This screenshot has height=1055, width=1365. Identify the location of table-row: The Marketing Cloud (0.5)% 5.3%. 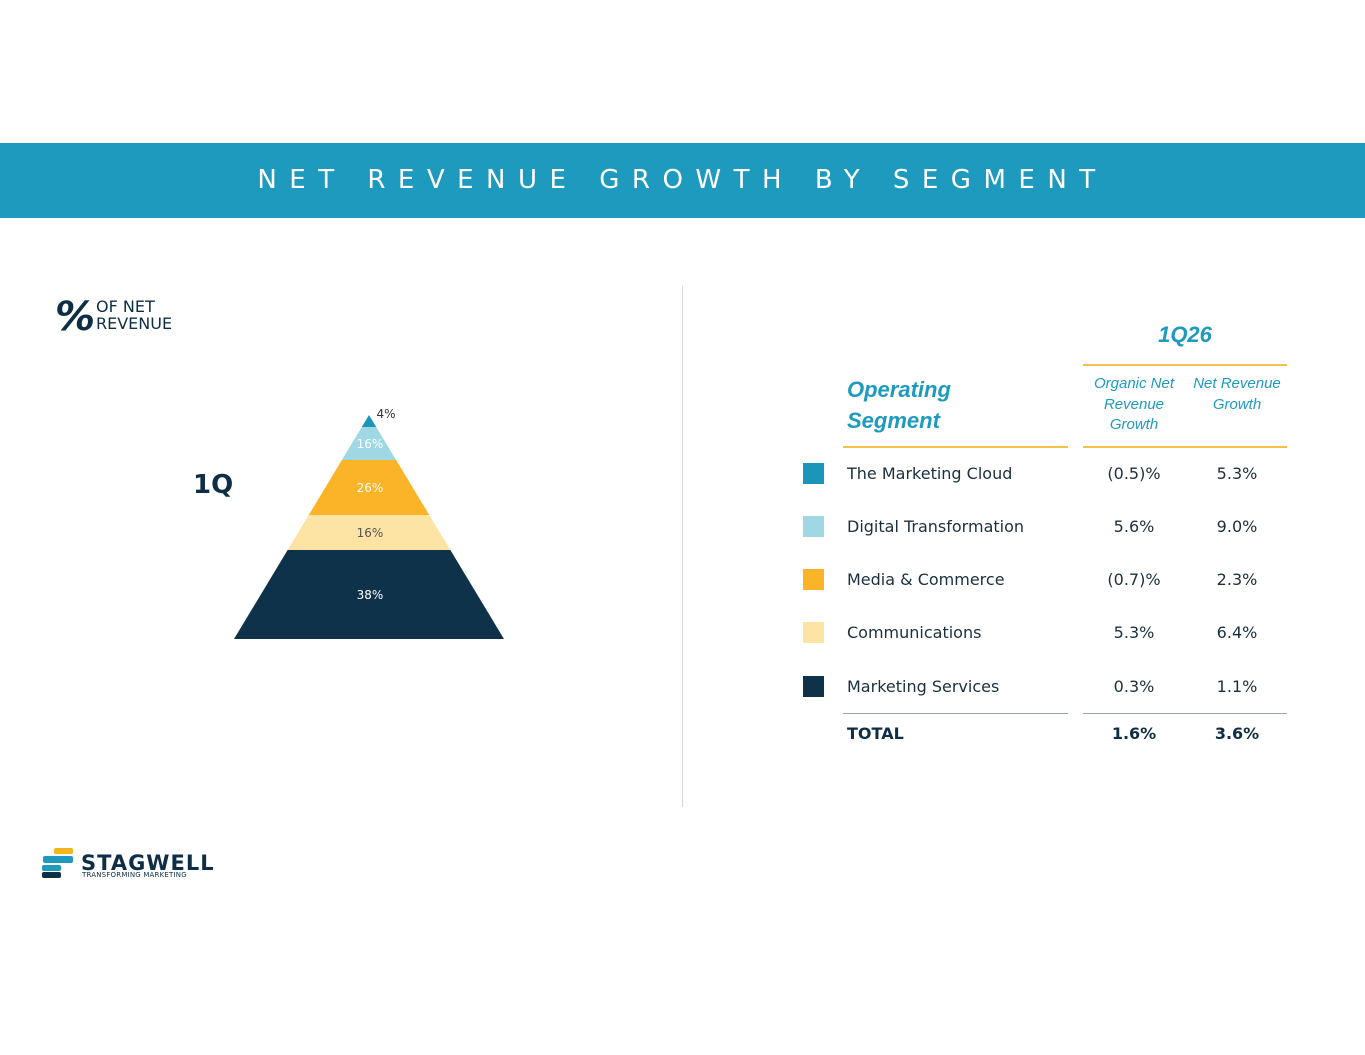
(682, 474).